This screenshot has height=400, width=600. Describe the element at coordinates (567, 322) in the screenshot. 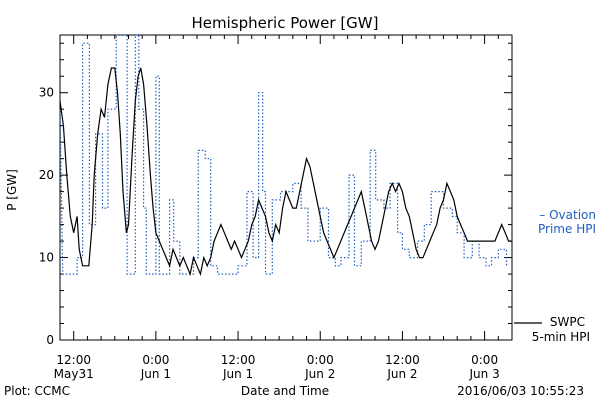

I see `legend-swpc-line1: SWPC` at that location.